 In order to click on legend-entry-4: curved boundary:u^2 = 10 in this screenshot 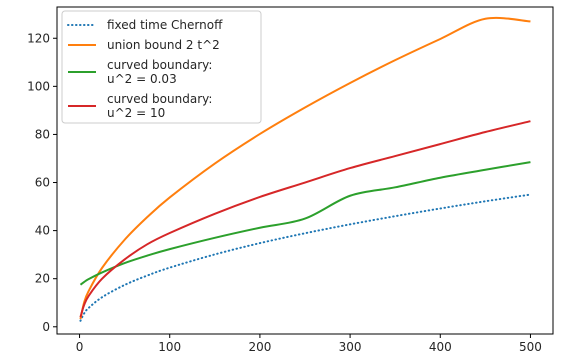, I will do `click(140, 106)`.